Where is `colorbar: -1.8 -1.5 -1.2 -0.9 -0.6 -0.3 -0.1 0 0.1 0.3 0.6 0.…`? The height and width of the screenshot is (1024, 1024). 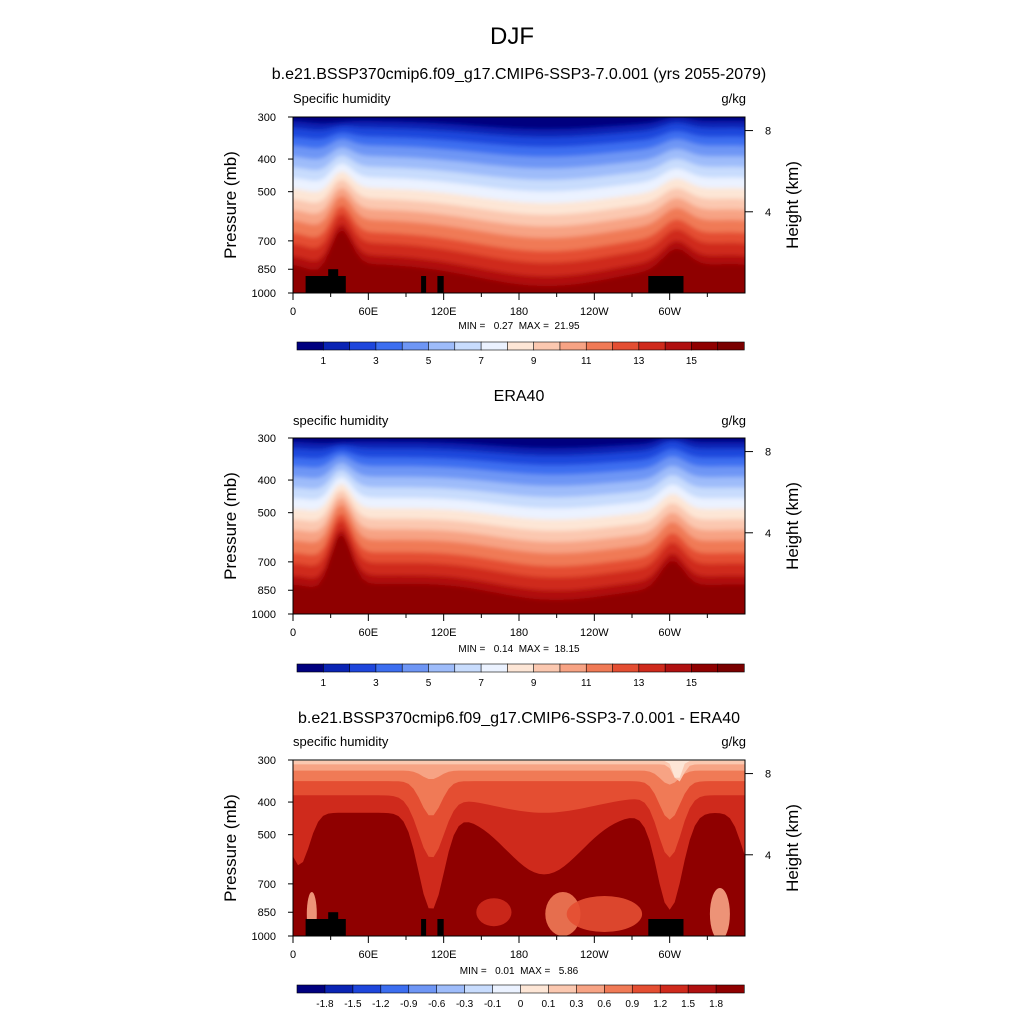 colorbar: -1.8 -1.5 -1.2 -0.9 -0.6 -0.3 -0.1 0 0.1 0.3 0.6 0.… is located at coordinates (520, 997).